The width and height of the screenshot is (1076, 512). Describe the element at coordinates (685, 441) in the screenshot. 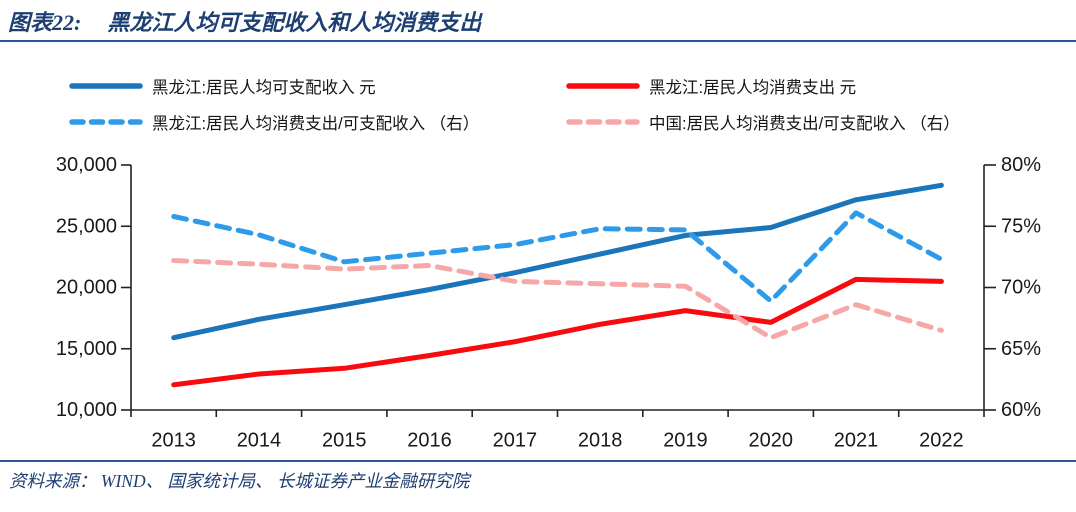

I see `x-tick-label: 2019` at that location.